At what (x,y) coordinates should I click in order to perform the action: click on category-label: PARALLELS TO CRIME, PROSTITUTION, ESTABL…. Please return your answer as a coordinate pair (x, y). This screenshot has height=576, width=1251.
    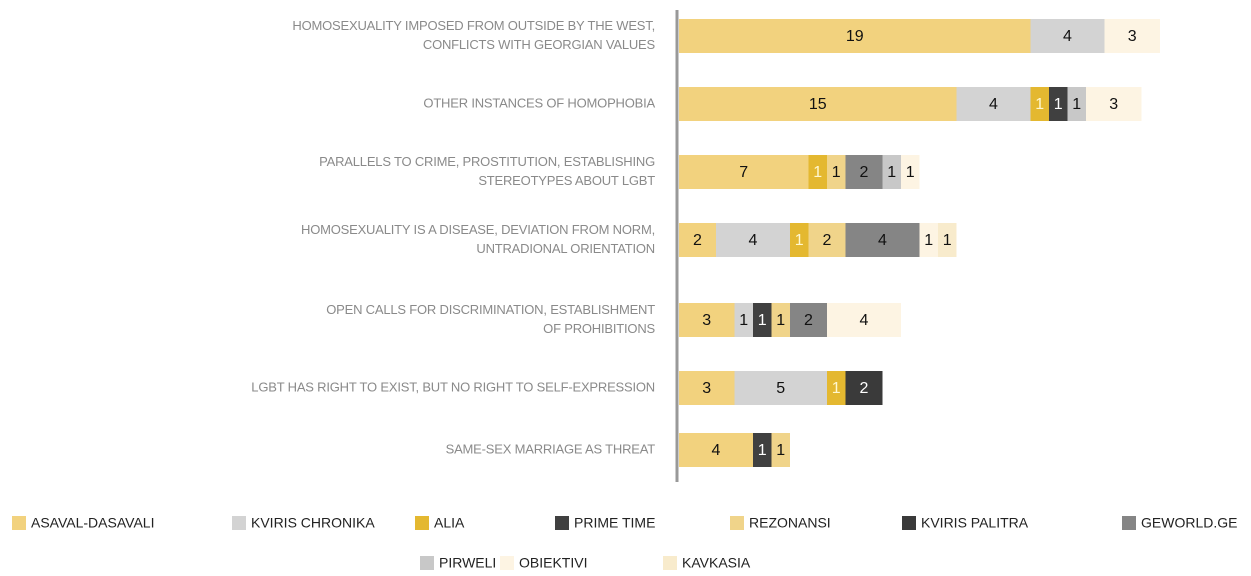
    Looking at the image, I should click on (487, 161).